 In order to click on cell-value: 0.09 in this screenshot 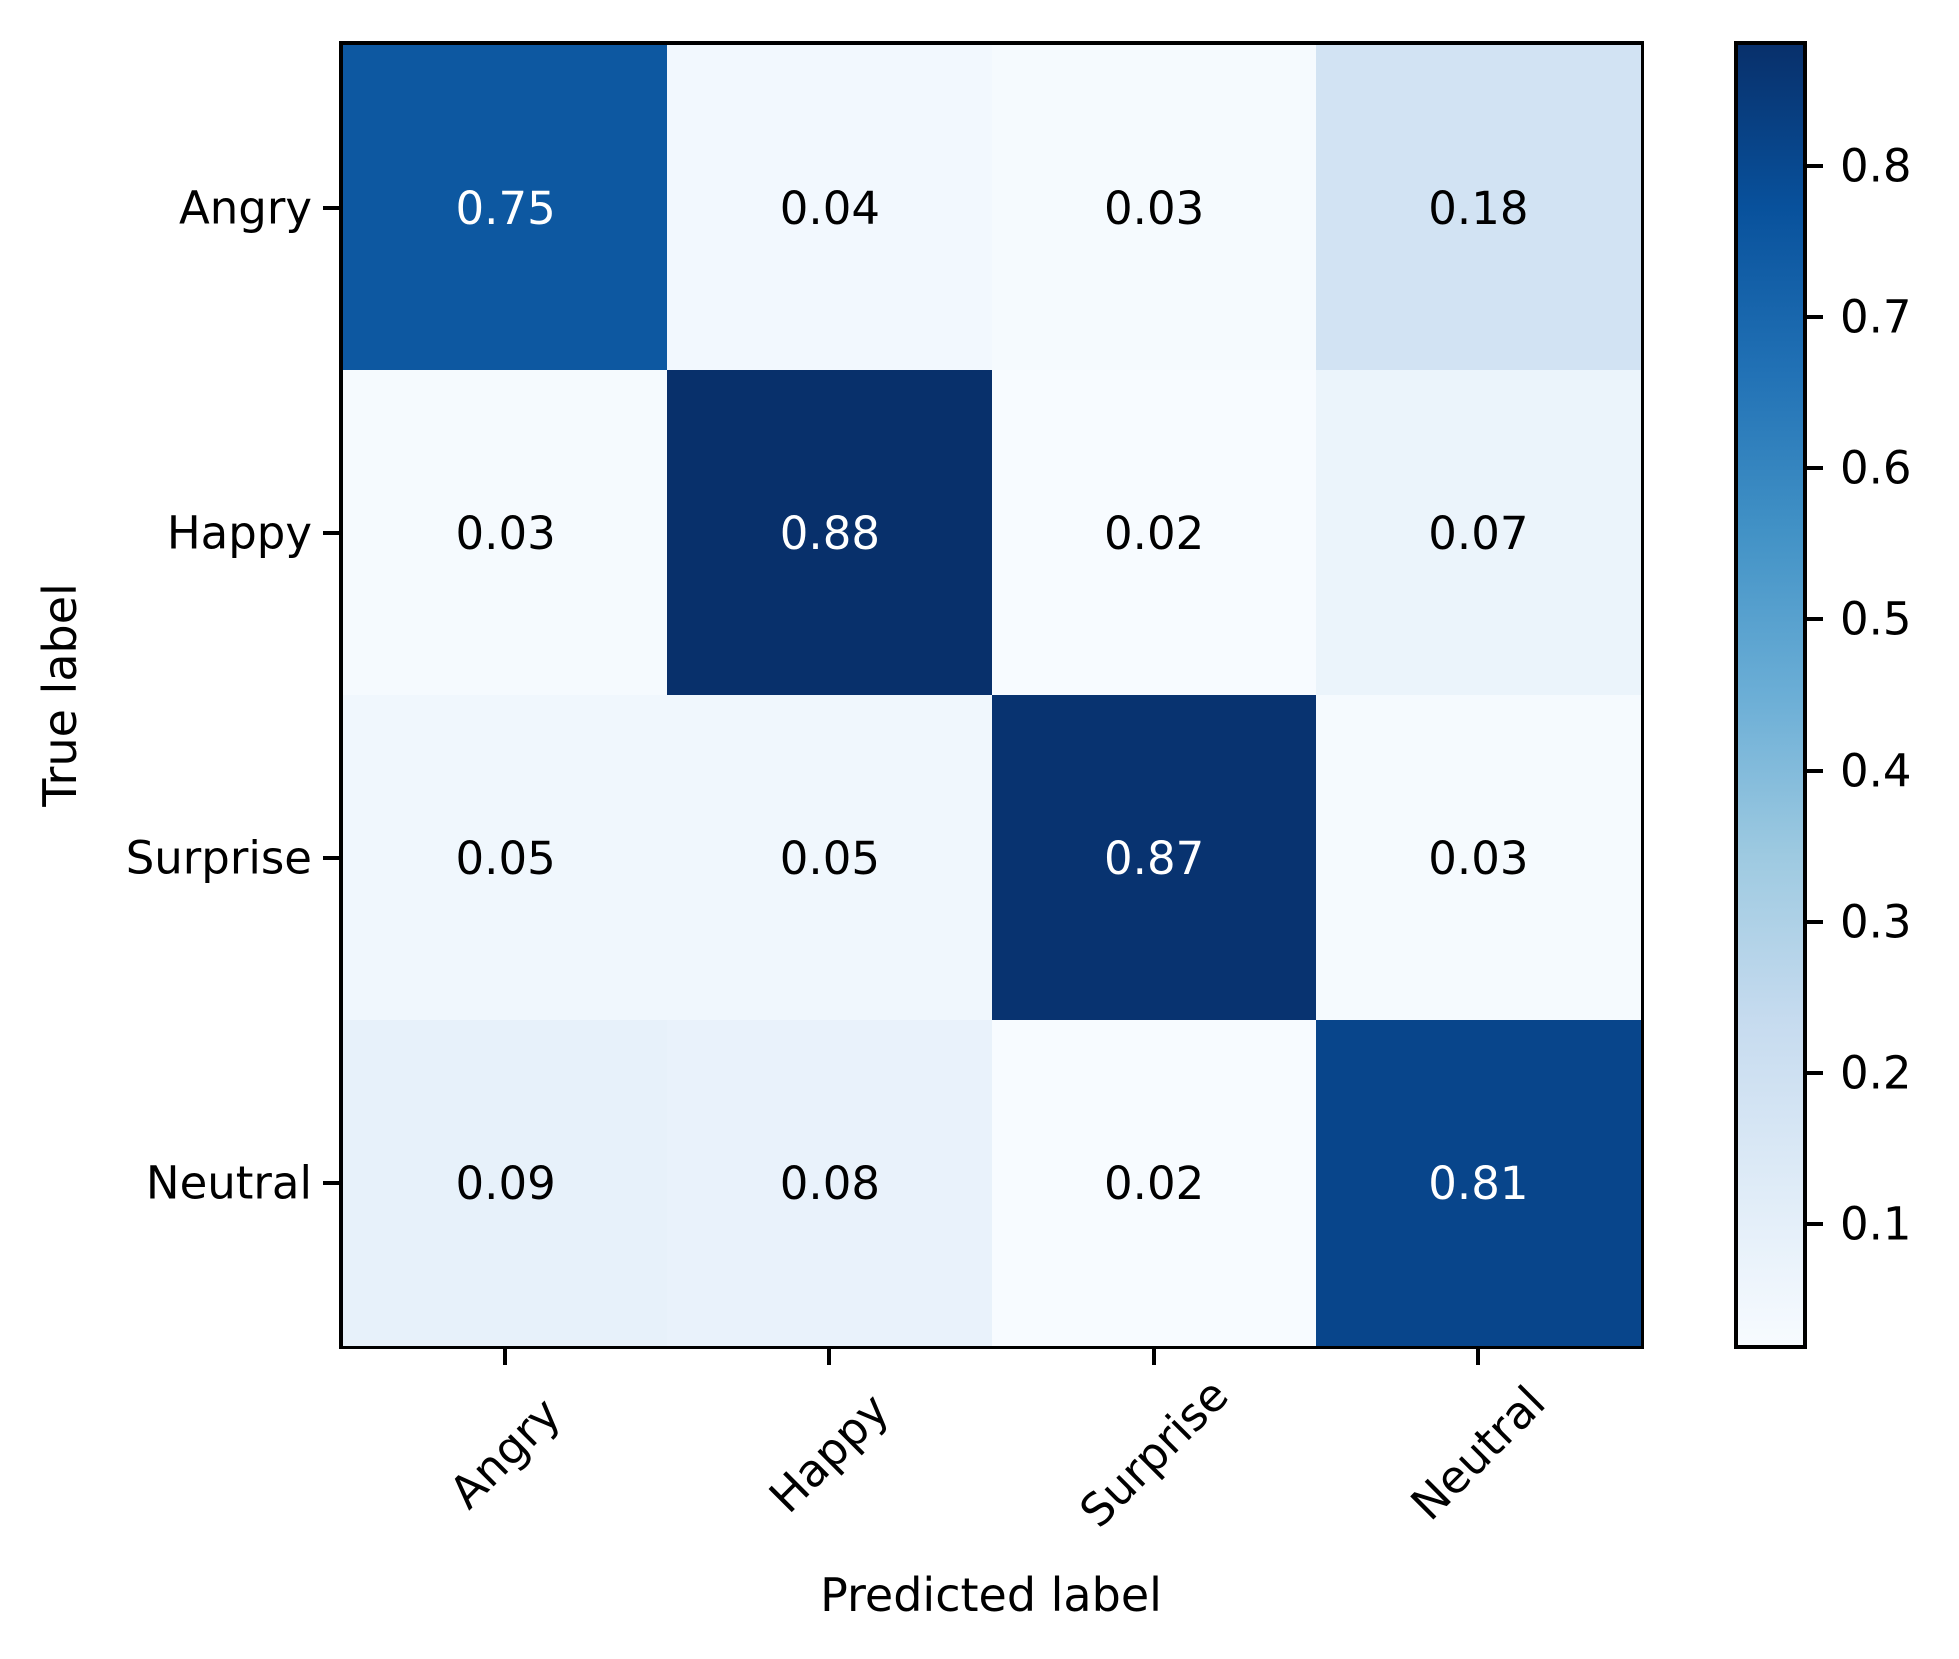, I will do `click(505, 1183)`.